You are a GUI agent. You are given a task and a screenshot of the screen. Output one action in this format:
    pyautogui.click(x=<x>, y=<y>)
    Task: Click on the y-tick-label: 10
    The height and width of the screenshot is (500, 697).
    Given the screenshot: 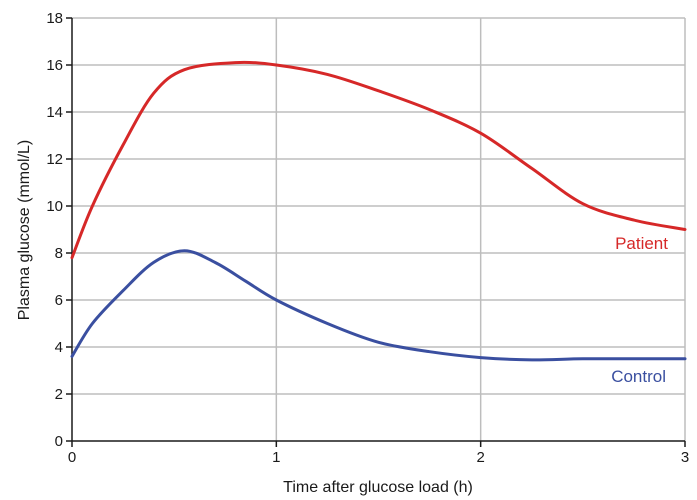 What is the action you would take?
    pyautogui.click(x=54, y=206)
    